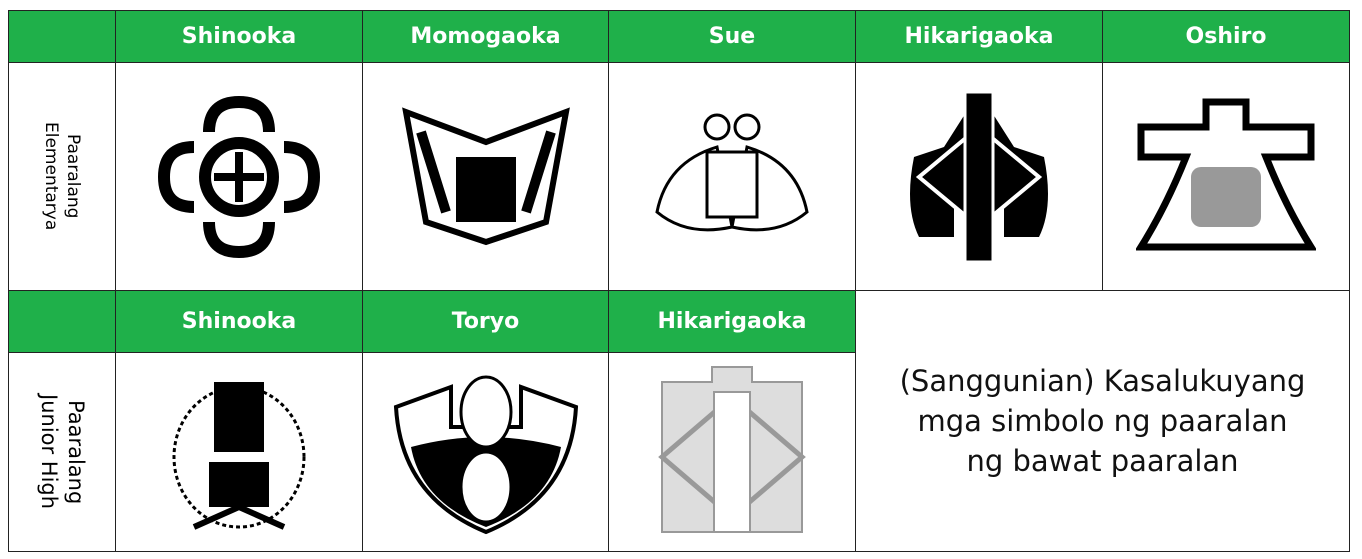 The width and height of the screenshot is (1362, 559). I want to click on row-label: Paaralang Junior High, so click(62, 452).